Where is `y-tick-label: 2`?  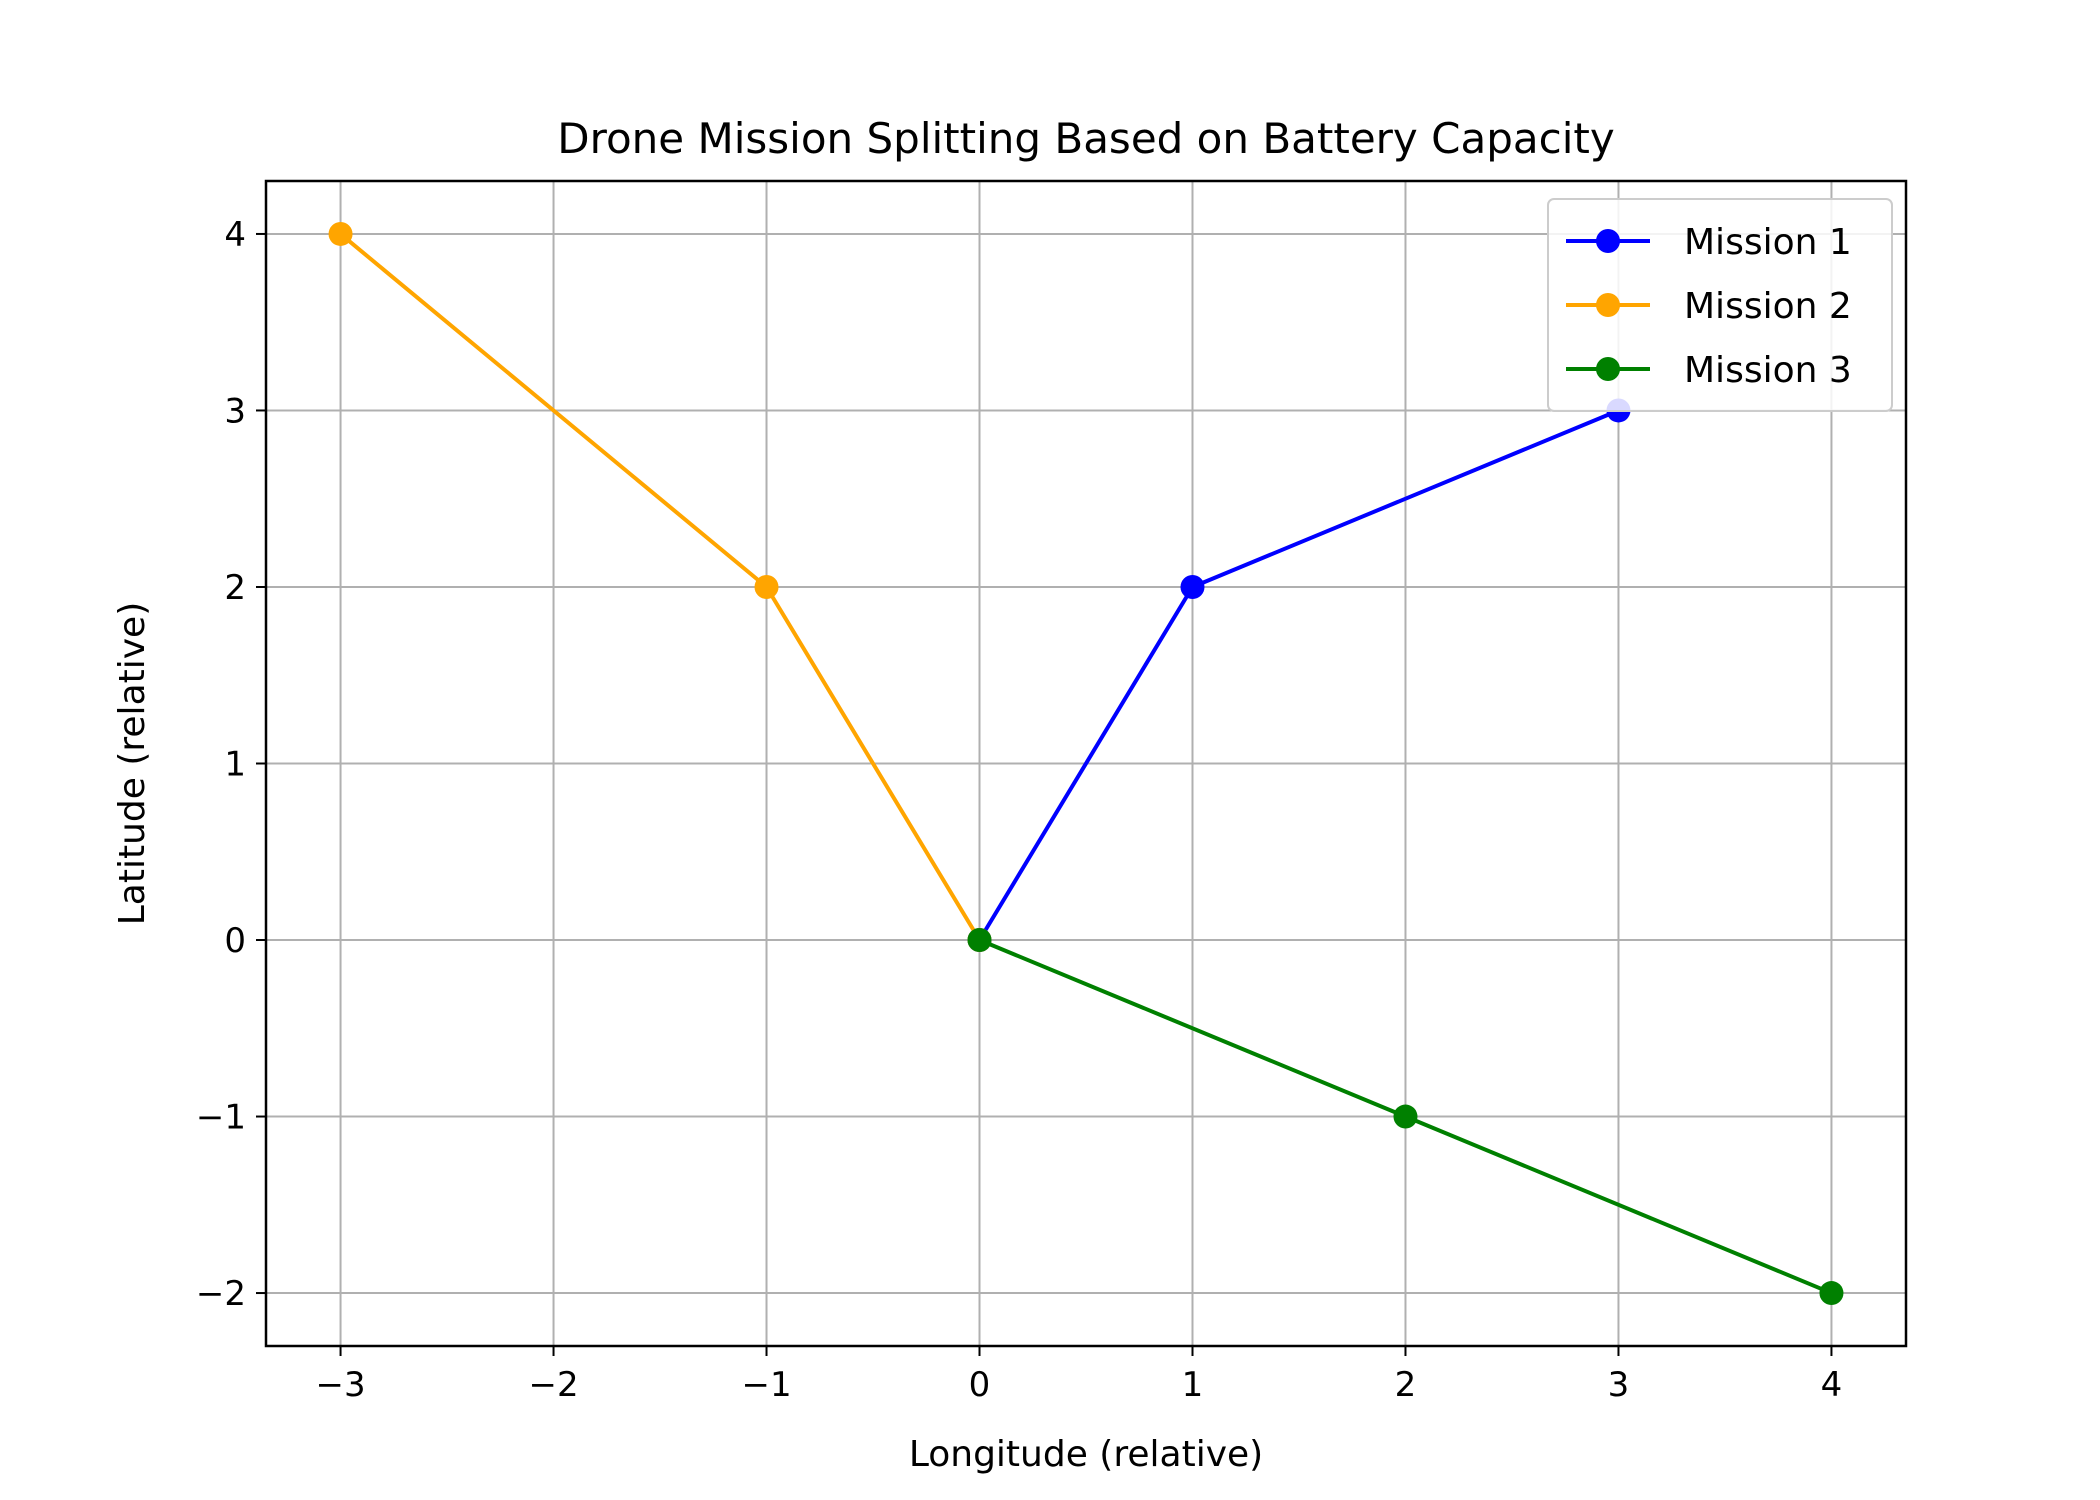
y-tick-label: 2 is located at coordinates (235, 588).